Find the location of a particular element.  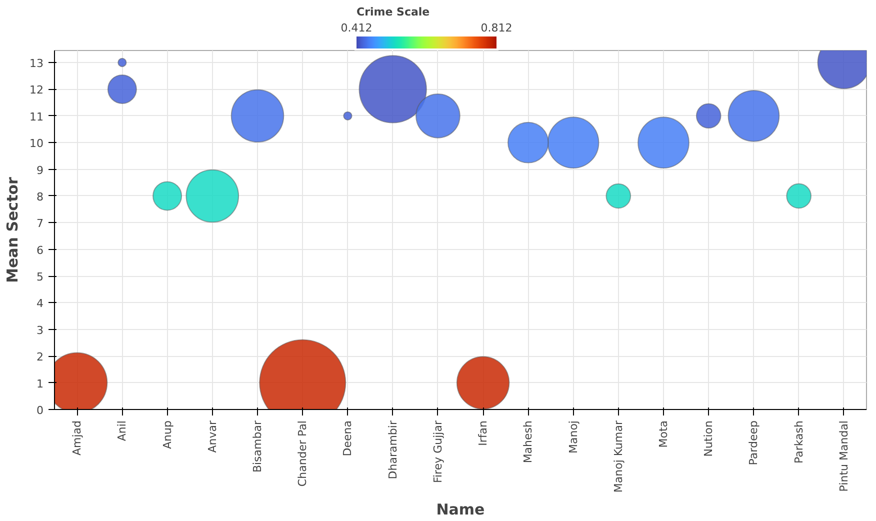

x-tick-label: Chander Pal is located at coordinates (303, 453).